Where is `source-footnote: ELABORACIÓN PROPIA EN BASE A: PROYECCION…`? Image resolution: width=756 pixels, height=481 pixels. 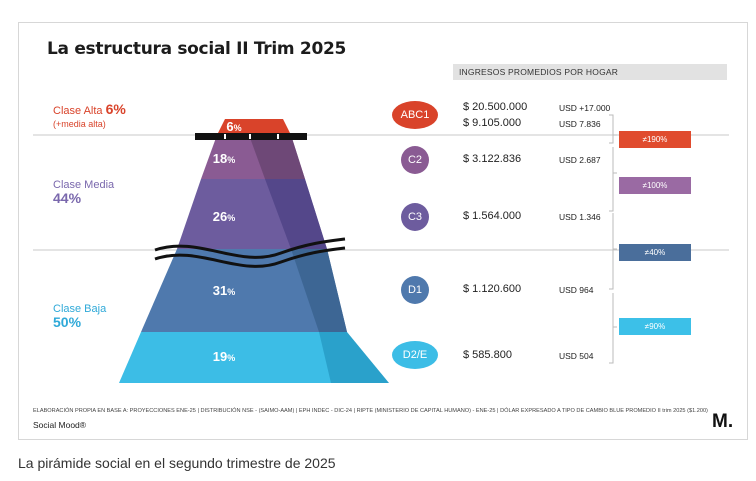
source-footnote: ELABORACIÓN PROPIA EN BASE A: PROYECCION… is located at coordinates (370, 411).